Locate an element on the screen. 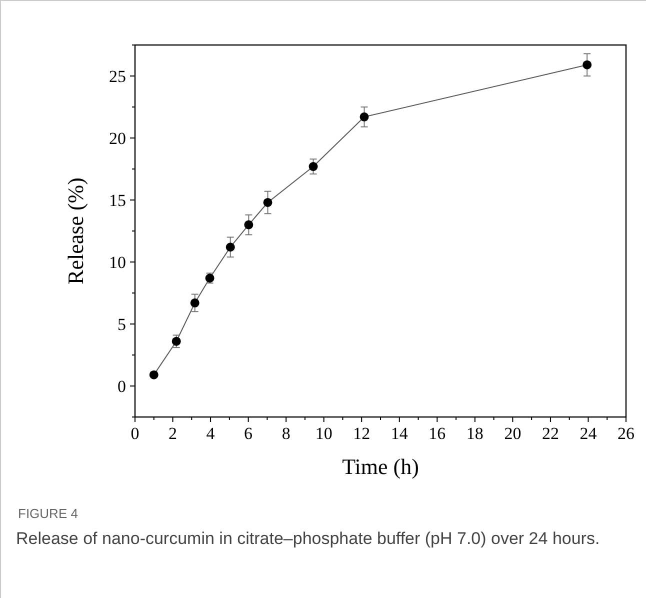  x-tick-label: 8 is located at coordinates (286, 433).